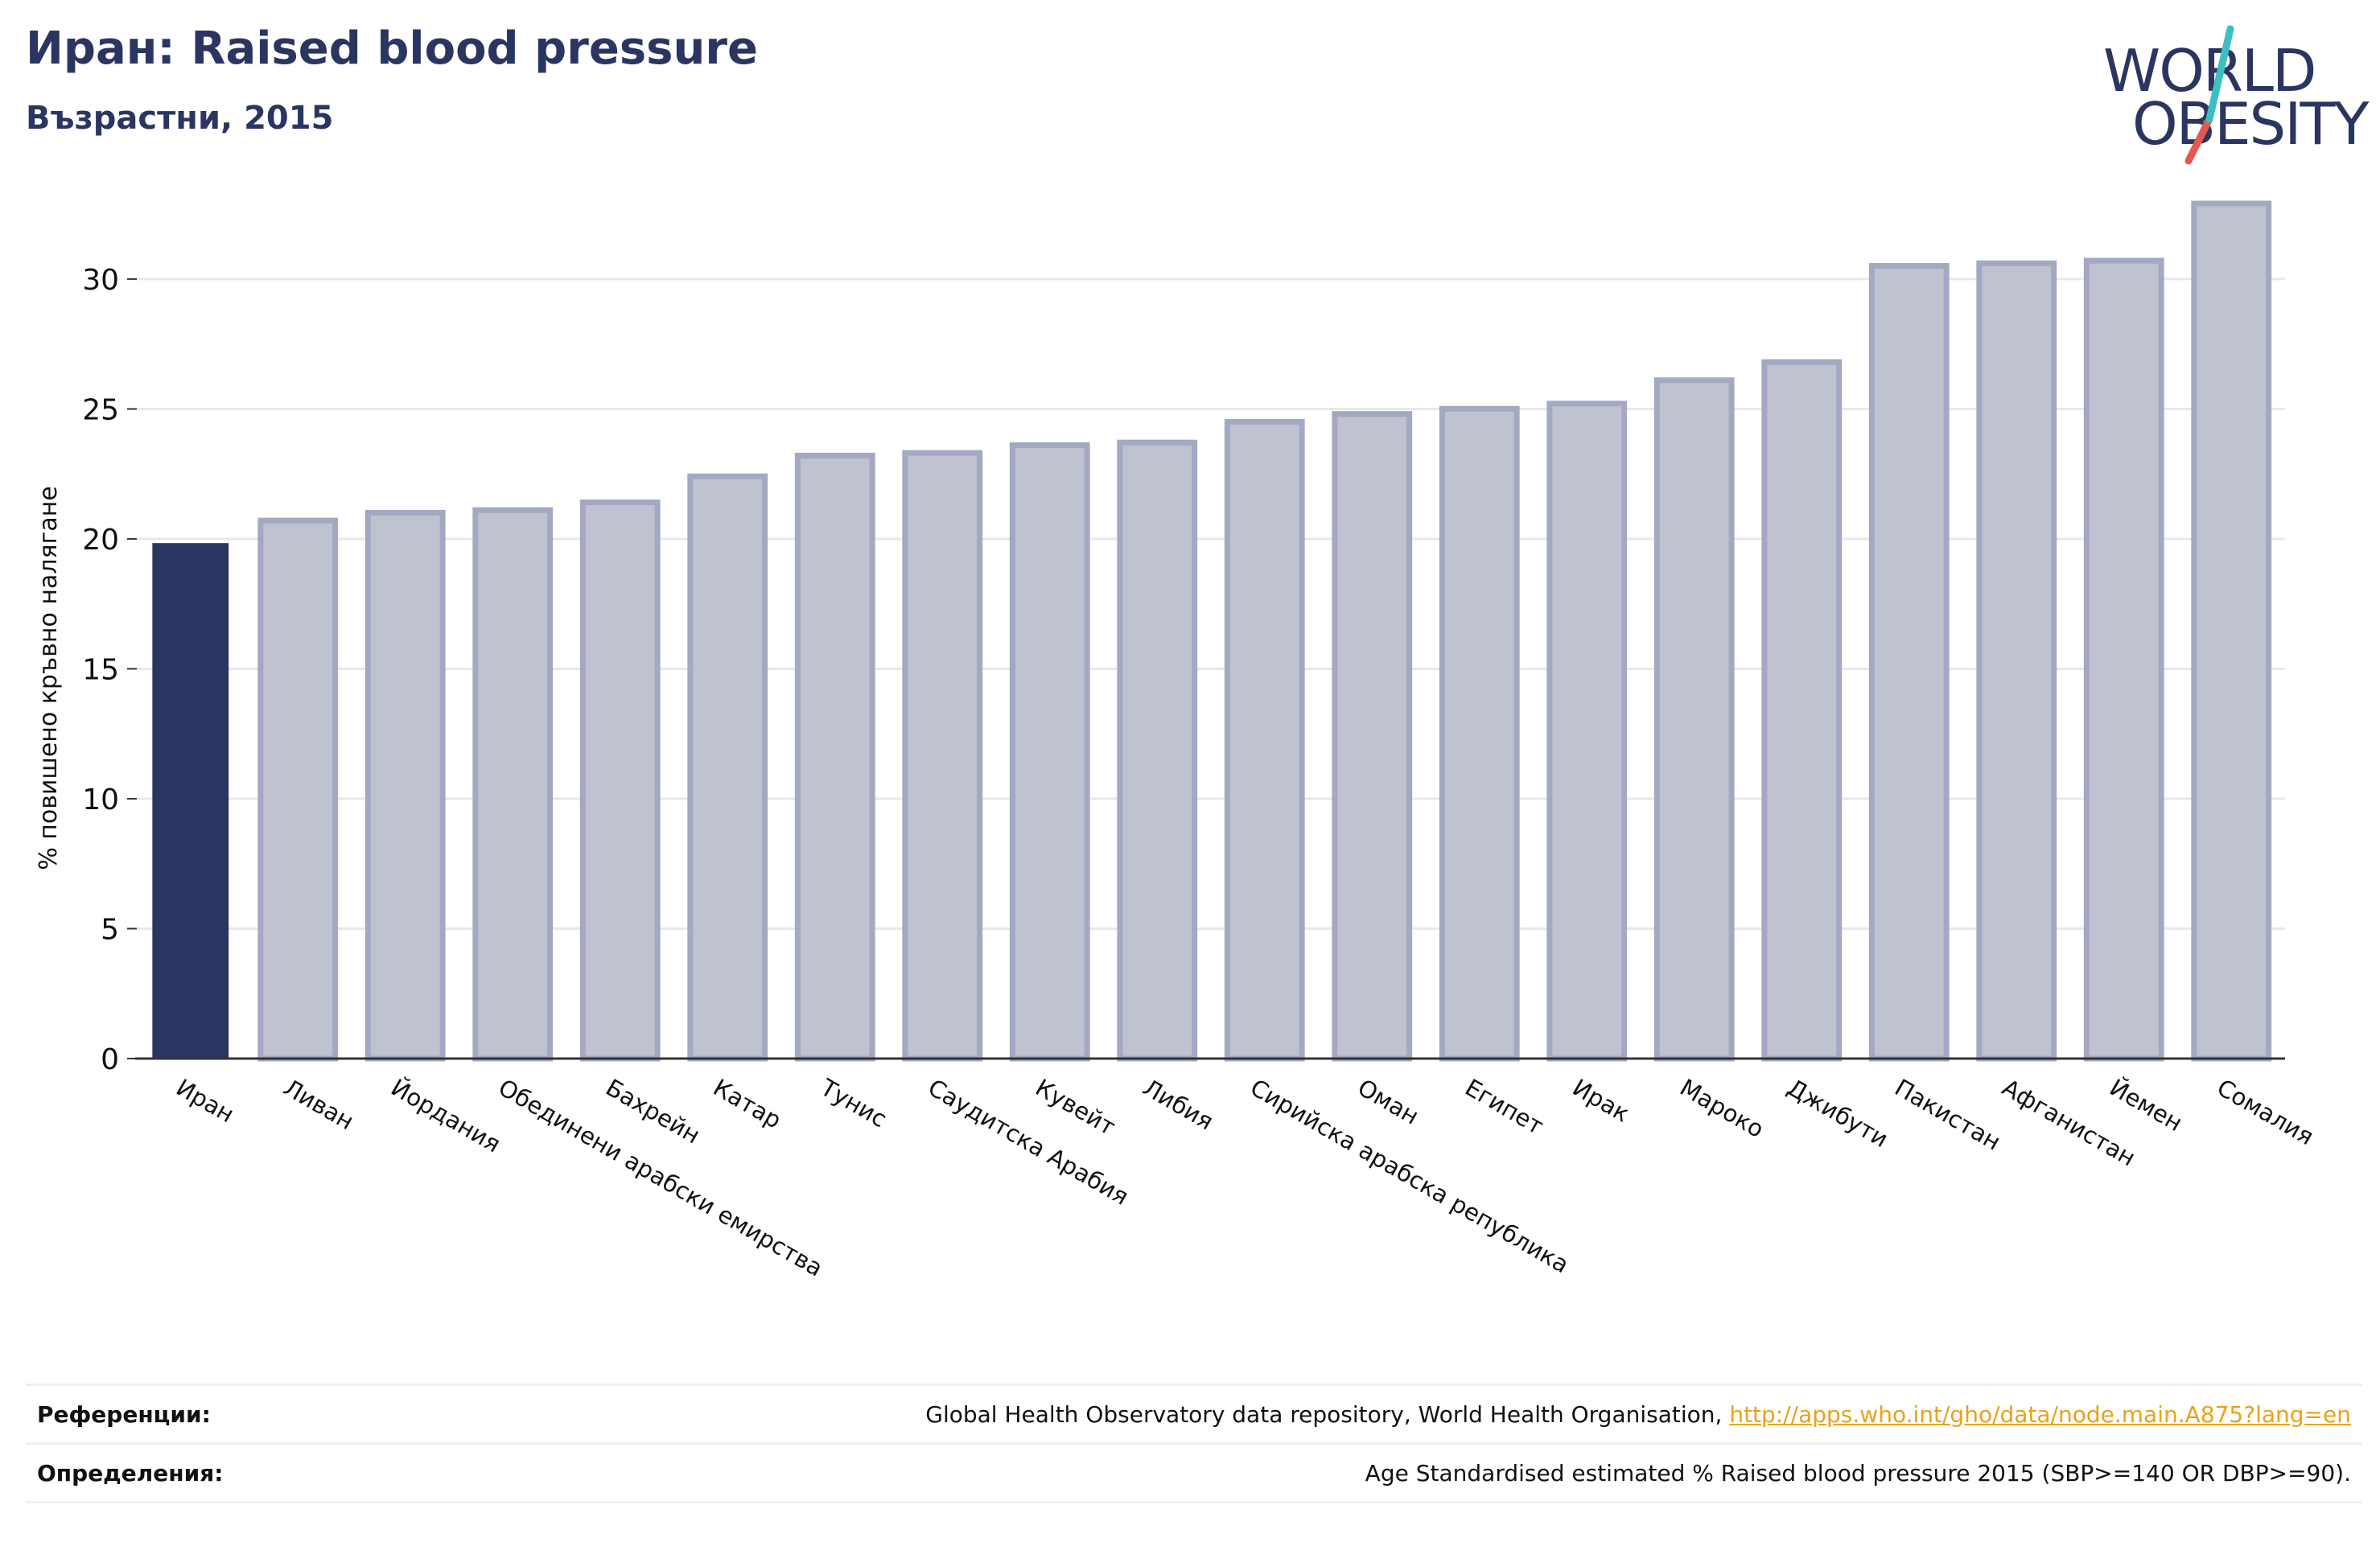 The height and width of the screenshot is (1542, 2380). I want to click on world-obesity-logo: WORLD OBESITY, so click(2230, 96).